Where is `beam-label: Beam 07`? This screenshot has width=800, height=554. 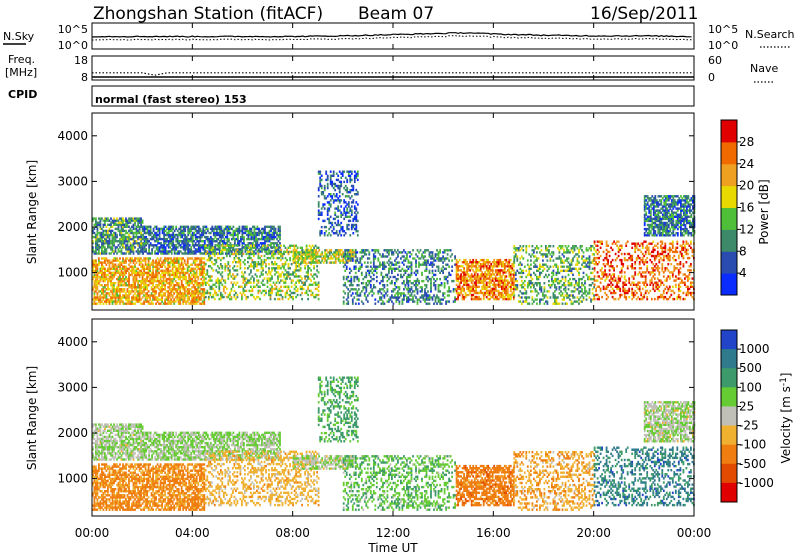
beam-label: Beam 07 is located at coordinates (396, 14).